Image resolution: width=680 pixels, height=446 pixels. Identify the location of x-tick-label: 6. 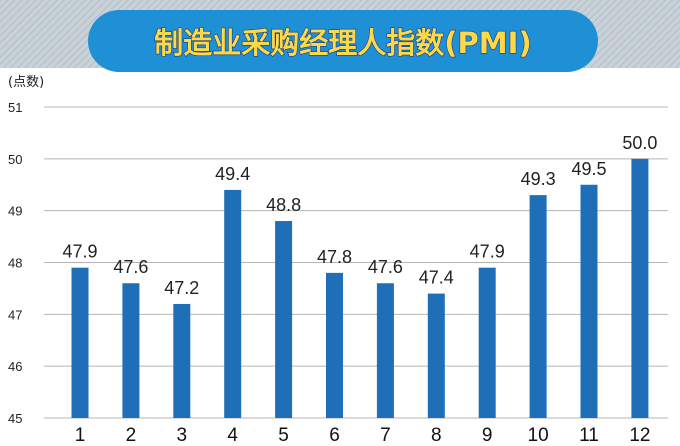
(334, 435).